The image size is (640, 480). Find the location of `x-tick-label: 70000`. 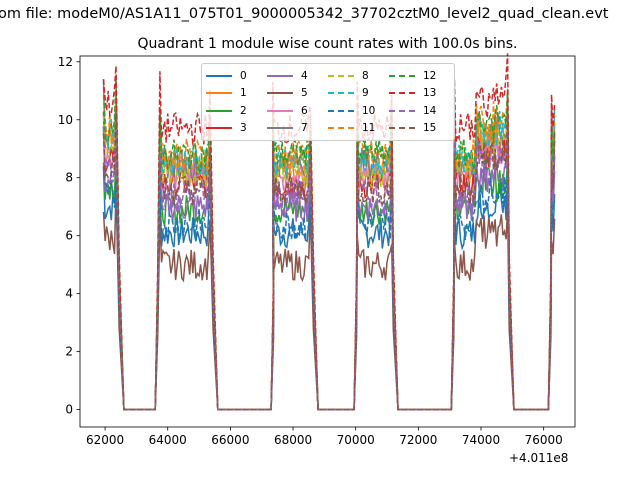

x-tick-label: 70000 is located at coordinates (356, 440).